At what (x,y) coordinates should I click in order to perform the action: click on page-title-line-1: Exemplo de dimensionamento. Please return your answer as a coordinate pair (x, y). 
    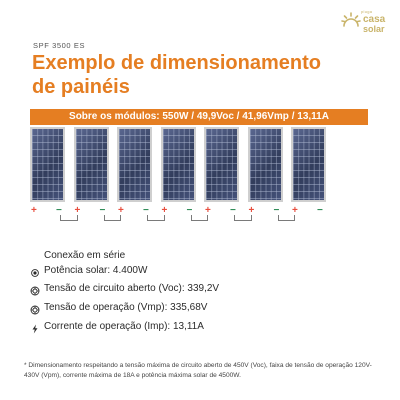
    Looking at the image, I should click on (176, 63).